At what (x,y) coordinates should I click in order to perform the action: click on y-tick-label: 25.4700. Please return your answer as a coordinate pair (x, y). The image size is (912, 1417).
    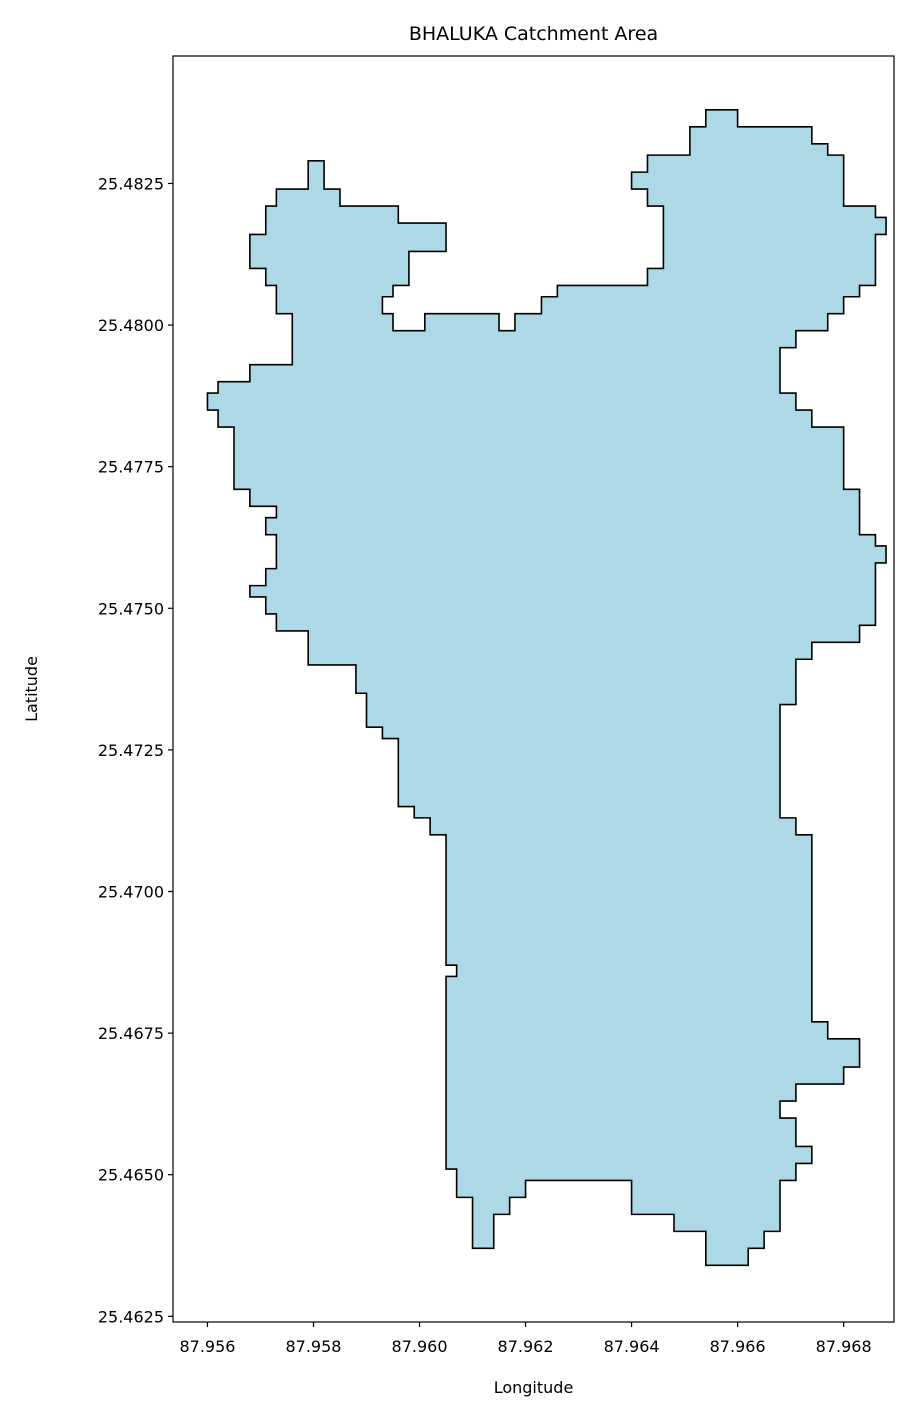
    Looking at the image, I should click on (131, 892).